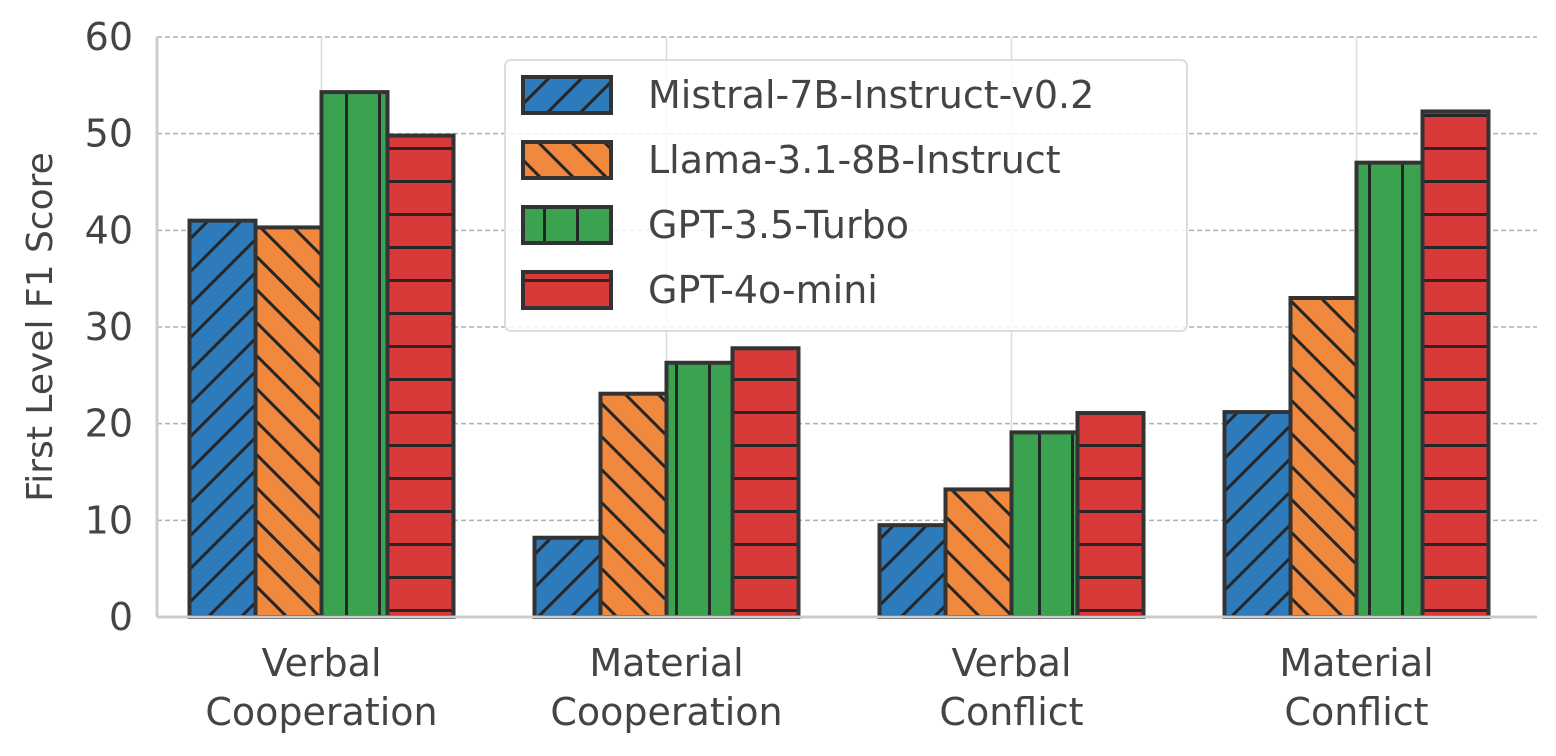  I want to click on y-tick-label: 20, so click(109, 424).